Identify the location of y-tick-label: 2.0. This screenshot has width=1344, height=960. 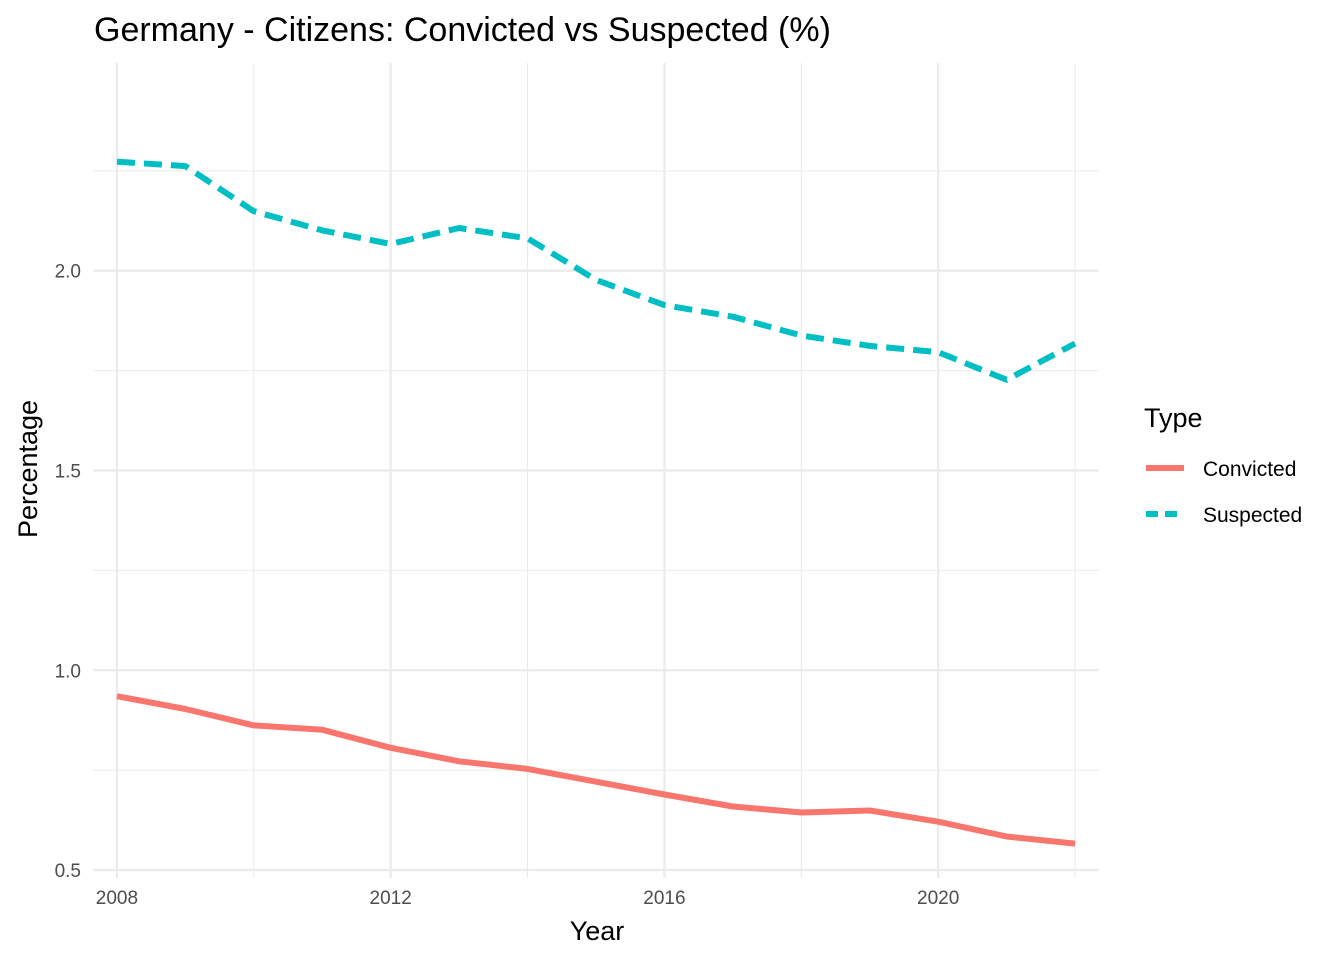
(68, 272).